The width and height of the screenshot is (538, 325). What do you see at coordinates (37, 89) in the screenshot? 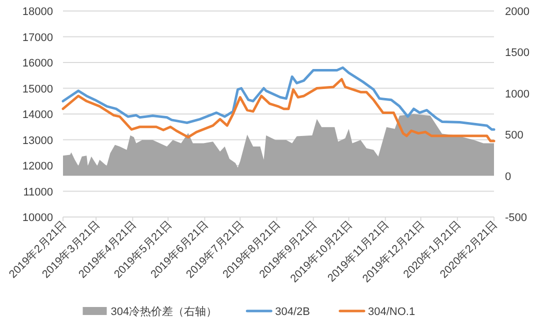
I see `y-tick-label: 15000` at bounding box center [37, 89].